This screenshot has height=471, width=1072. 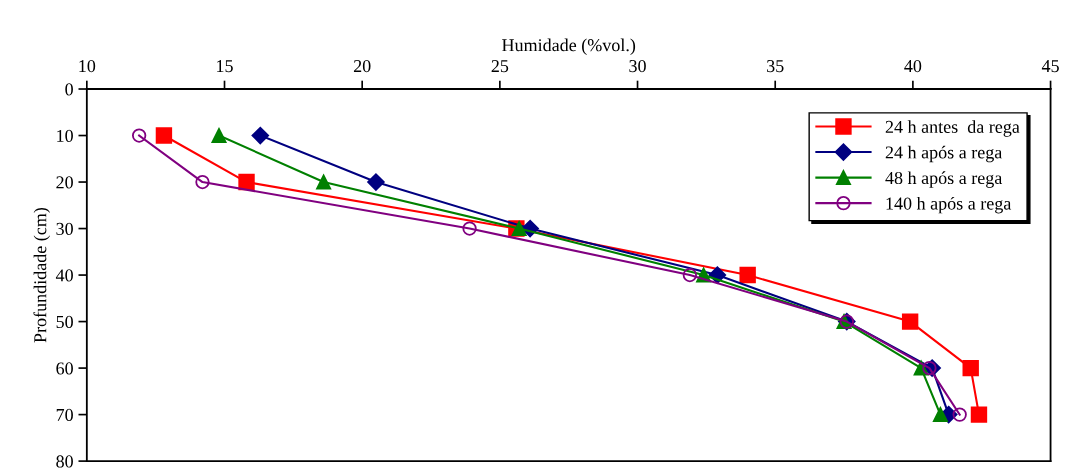 I want to click on x-tick-label: 15, so click(x=225, y=66).